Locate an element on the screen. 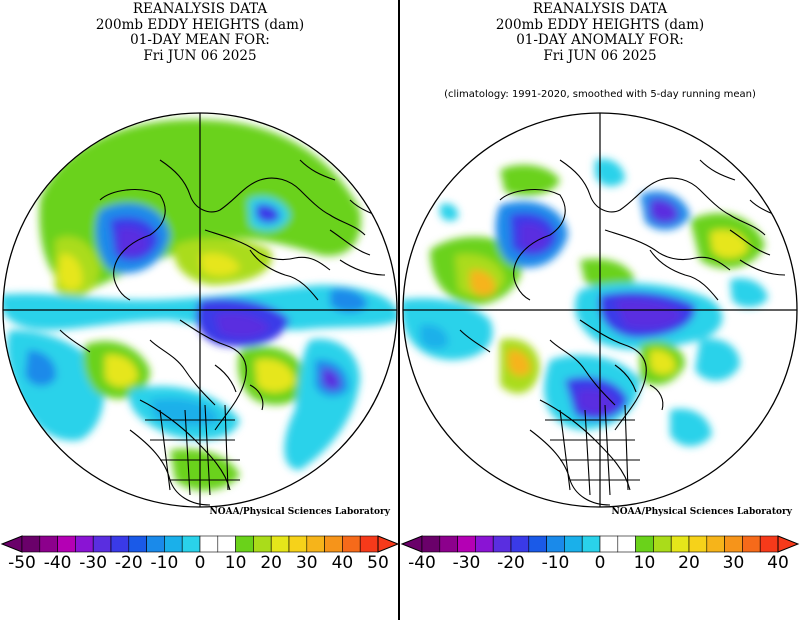 Image resolution: width=800 pixels, height=620 pixels. colorbar-tick-label: -50 is located at coordinates (22, 563).